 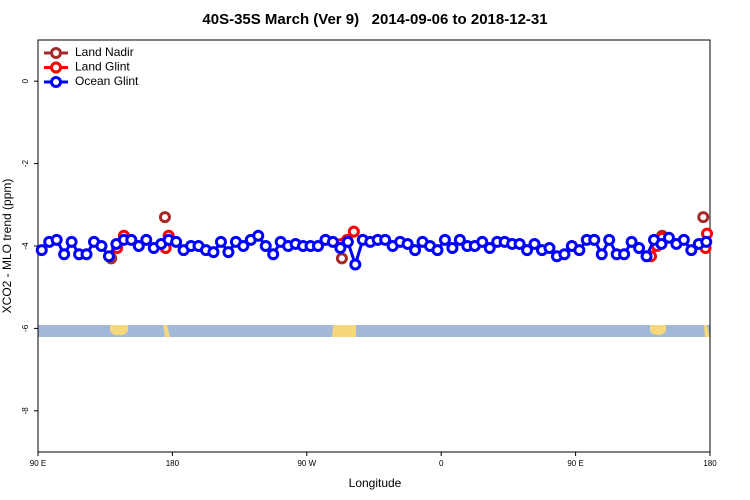 I want to click on y-tick-label: -2, so click(x=25, y=163).